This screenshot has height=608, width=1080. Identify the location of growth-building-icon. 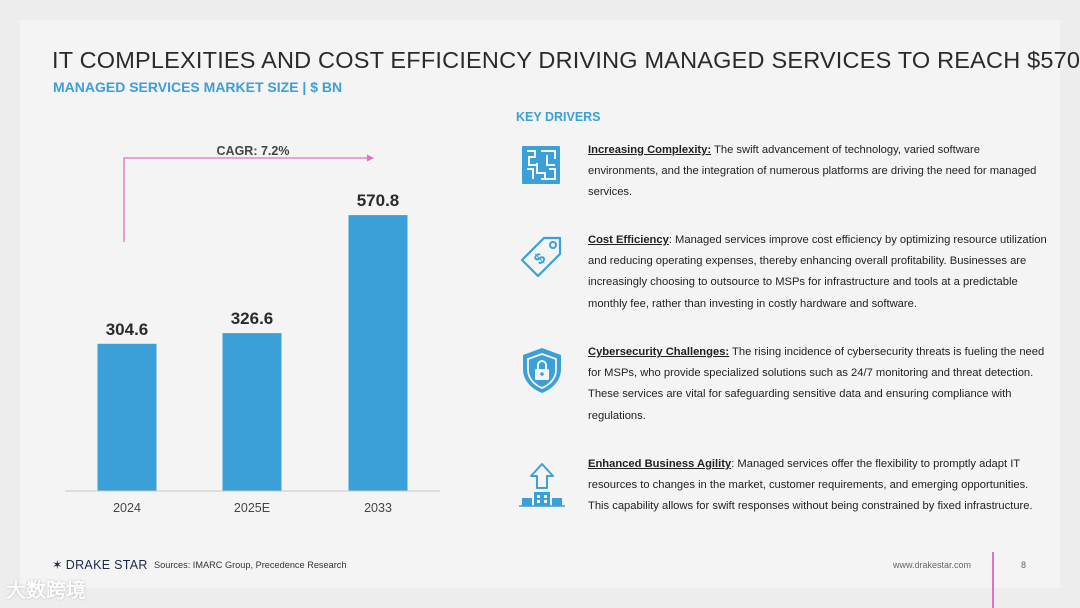
(542, 485).